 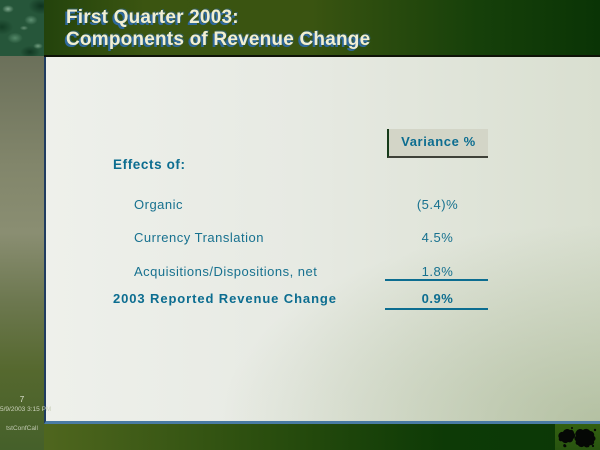 I want to click on row-label-reported-revenue-change: 2003 Reported Revenue Change, so click(x=225, y=298).